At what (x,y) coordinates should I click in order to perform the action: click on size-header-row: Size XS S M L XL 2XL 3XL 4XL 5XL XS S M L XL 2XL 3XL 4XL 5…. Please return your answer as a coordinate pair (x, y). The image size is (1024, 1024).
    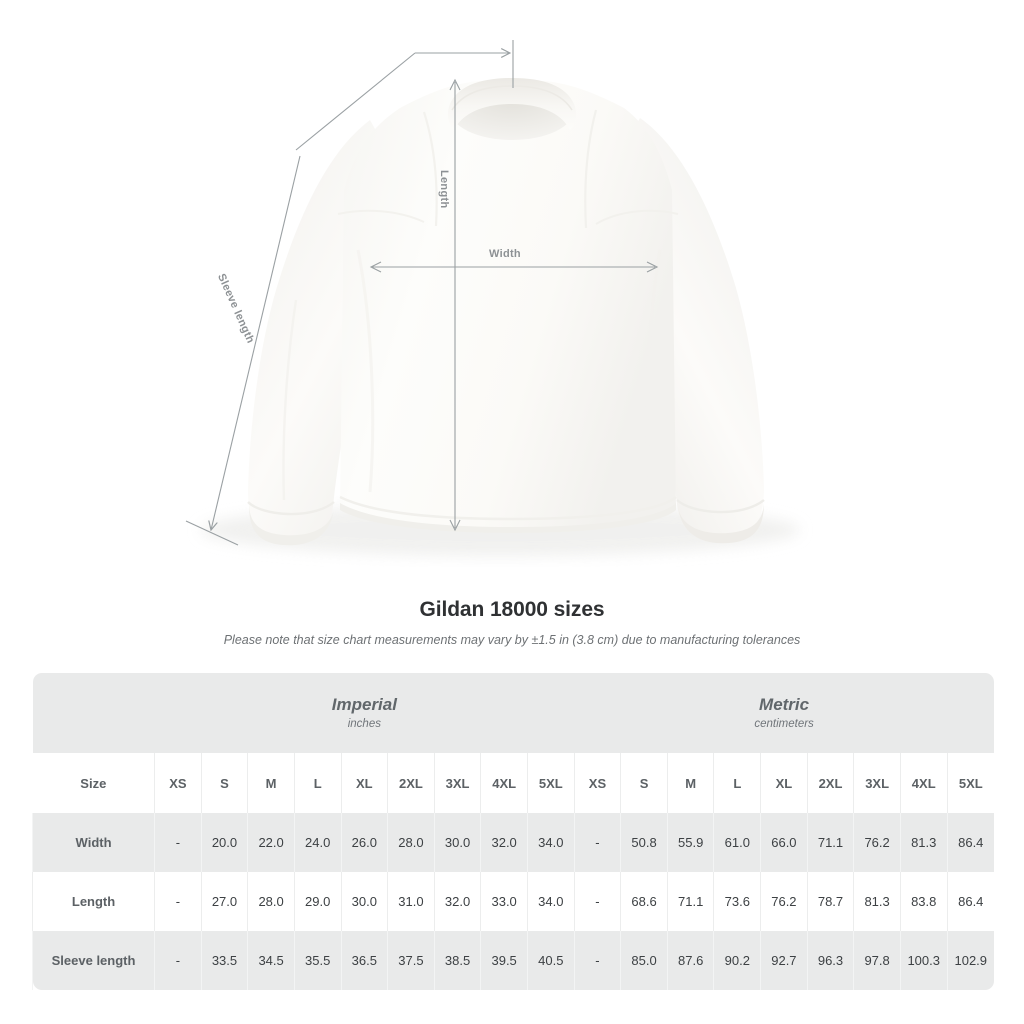
    Looking at the image, I should click on (513, 783).